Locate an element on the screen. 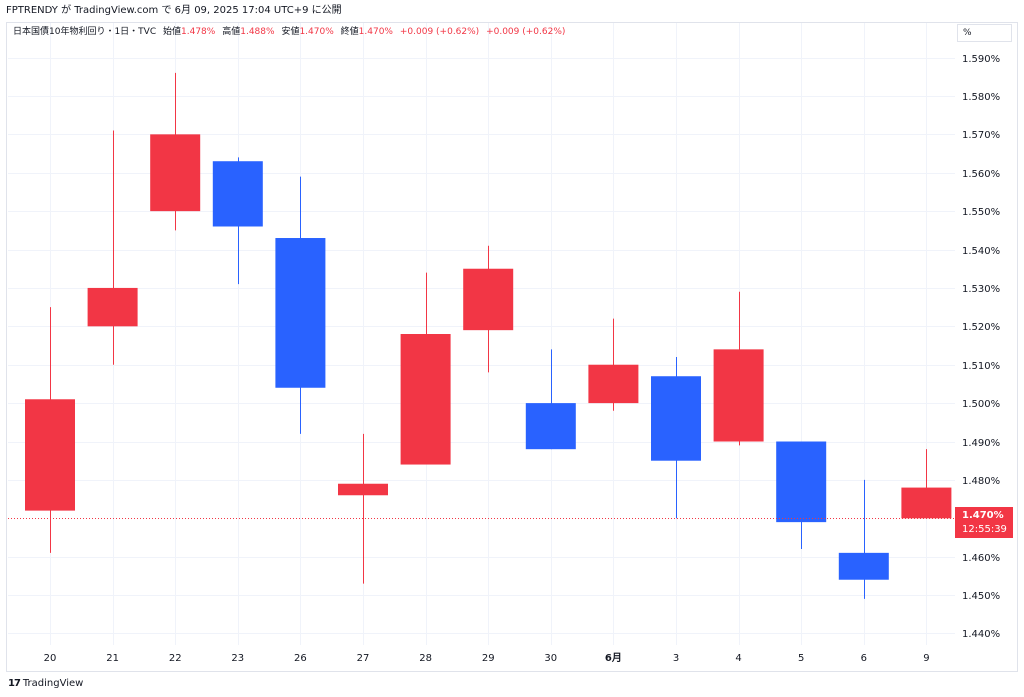  x-tick-label: 9 is located at coordinates (926, 658).